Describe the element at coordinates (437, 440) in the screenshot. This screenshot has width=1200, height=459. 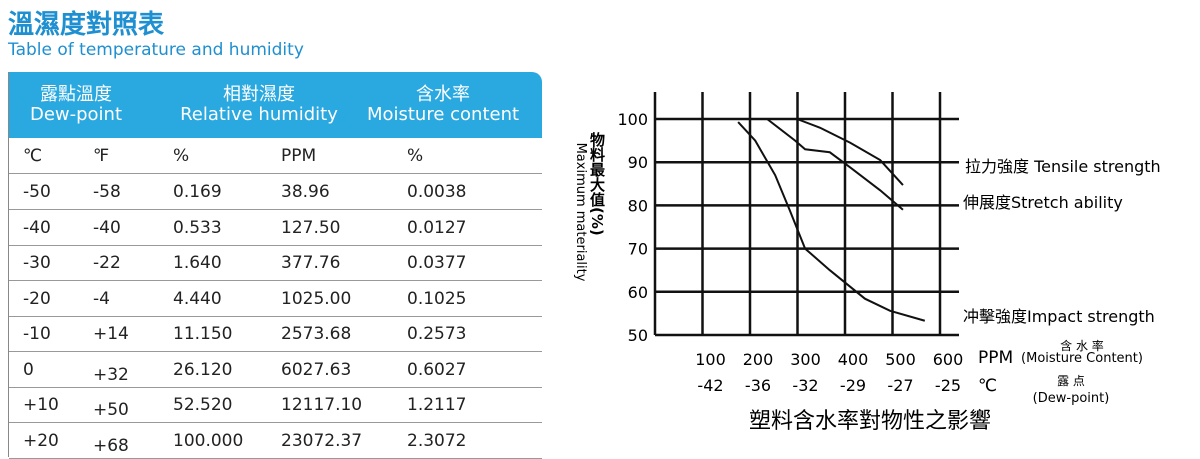
I see `table-cell: 2.3072` at that location.